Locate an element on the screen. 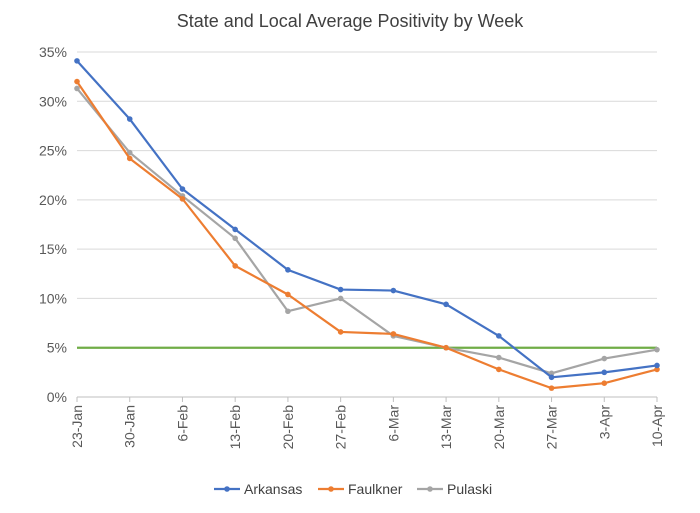  y-tick-label: 10% is located at coordinates (53, 298).